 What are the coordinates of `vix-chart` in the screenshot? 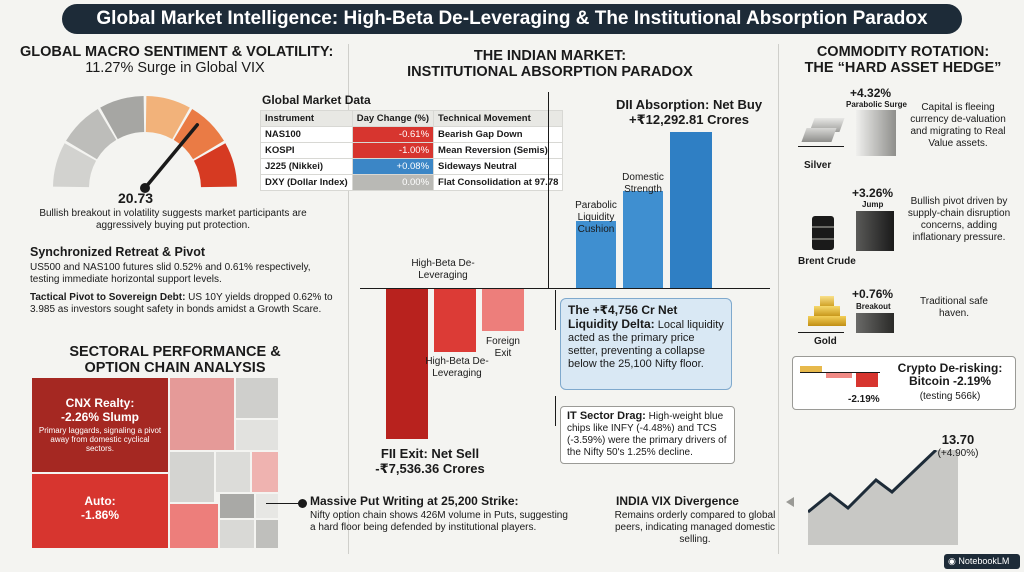 It's located at (883, 497).